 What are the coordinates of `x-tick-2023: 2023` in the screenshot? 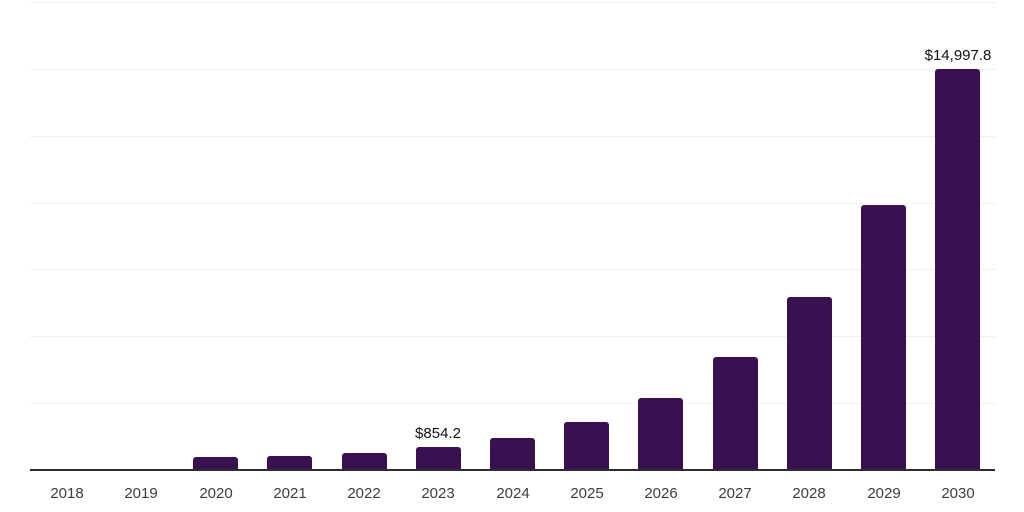 It's located at (438, 493).